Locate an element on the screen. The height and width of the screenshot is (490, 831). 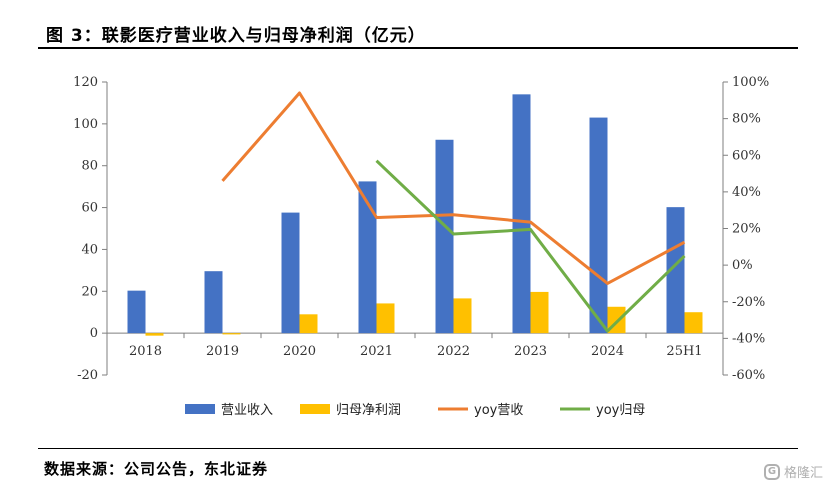
right-tick-label: 100% is located at coordinates (750, 82).